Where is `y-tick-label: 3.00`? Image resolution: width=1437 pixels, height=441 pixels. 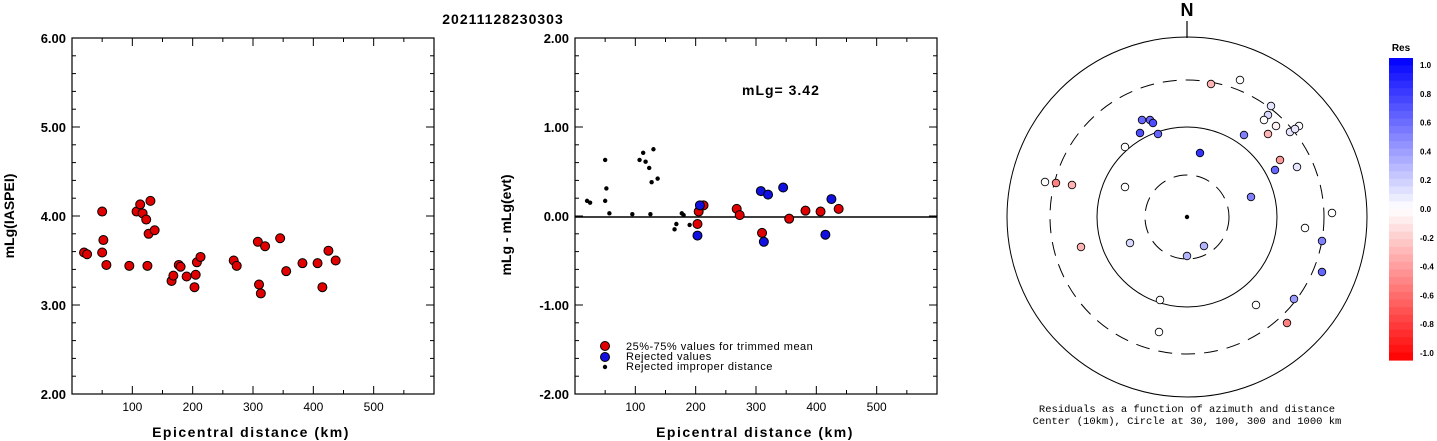 y-tick-label: 3.00 is located at coordinates (53, 305).